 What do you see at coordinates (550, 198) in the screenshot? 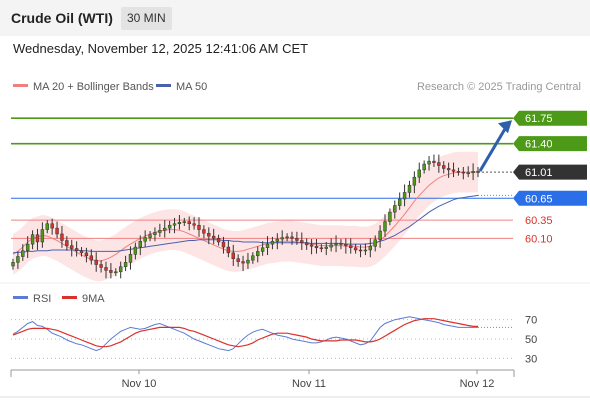
I see `pivot-label-box` at bounding box center [550, 198].